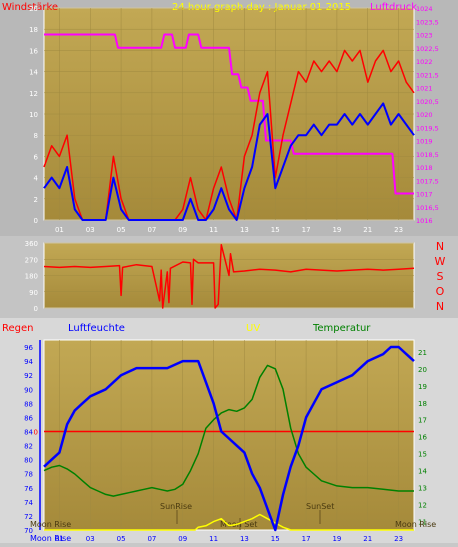 The width and height of the screenshot is (458, 547). Describe the element at coordinates (36, 221) in the screenshot. I see `wind-y-tick: 0` at that location.